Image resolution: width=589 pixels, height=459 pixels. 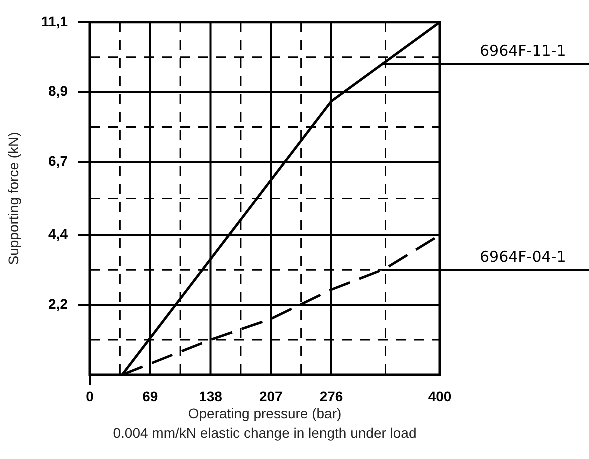 What do you see at coordinates (265, 413) in the screenshot?
I see `x-axis-title: Operating pressure (bar)` at bounding box center [265, 413].